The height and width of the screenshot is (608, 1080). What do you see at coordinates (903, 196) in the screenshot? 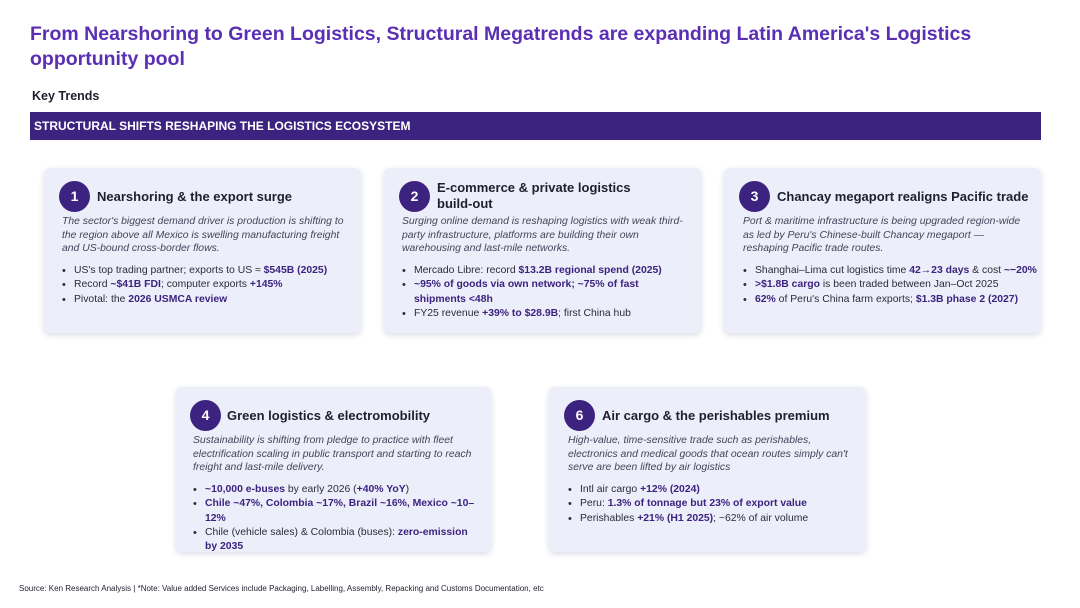
I see `card-title: Chancay megaport realigns Pacific trade` at bounding box center [903, 196].